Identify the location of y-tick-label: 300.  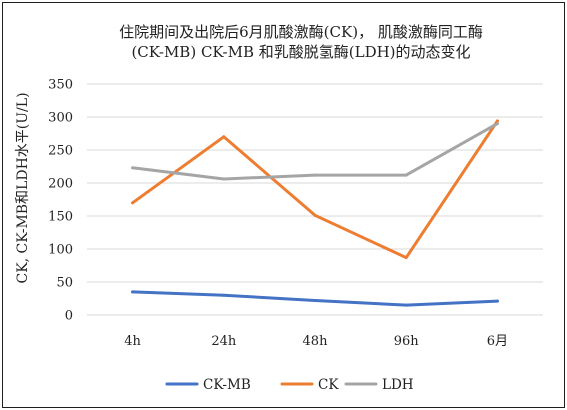
(60, 118).